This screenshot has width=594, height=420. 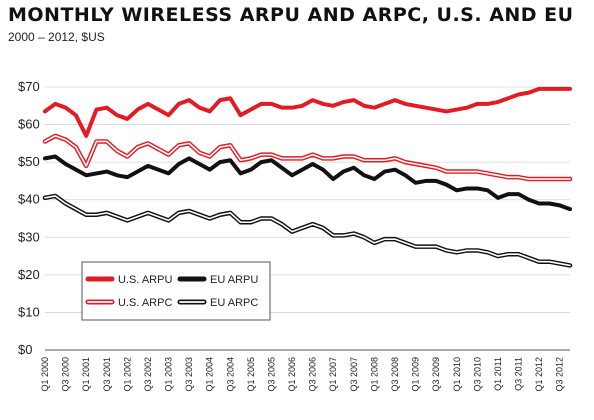 What do you see at coordinates (29, 161) in the screenshot?
I see `y-tick-label: $50` at bounding box center [29, 161].